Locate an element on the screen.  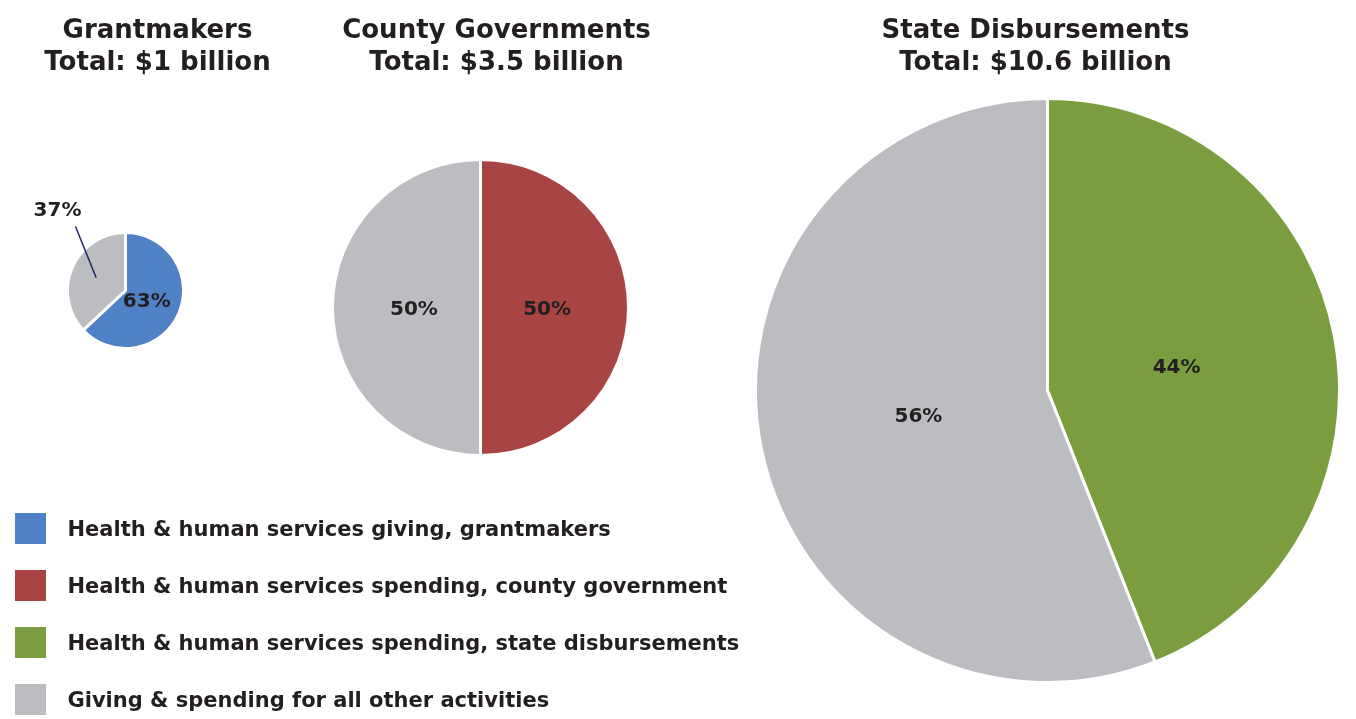
chart-title: State Disbursements Total: $10.6 billion is located at coordinates (1035, 44).